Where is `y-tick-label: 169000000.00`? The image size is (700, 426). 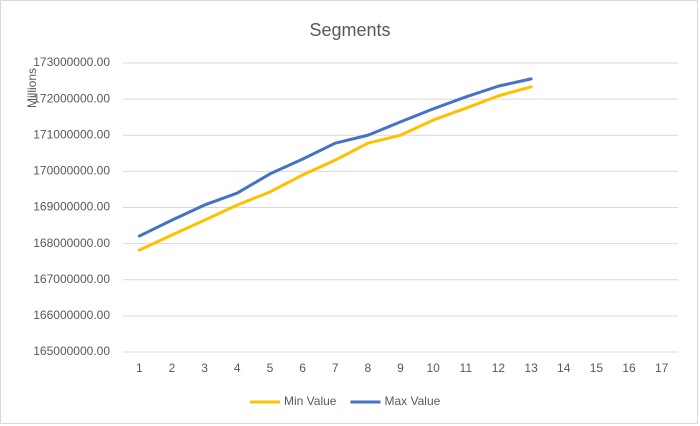 y-tick-label: 169000000.00 is located at coordinates (71, 207).